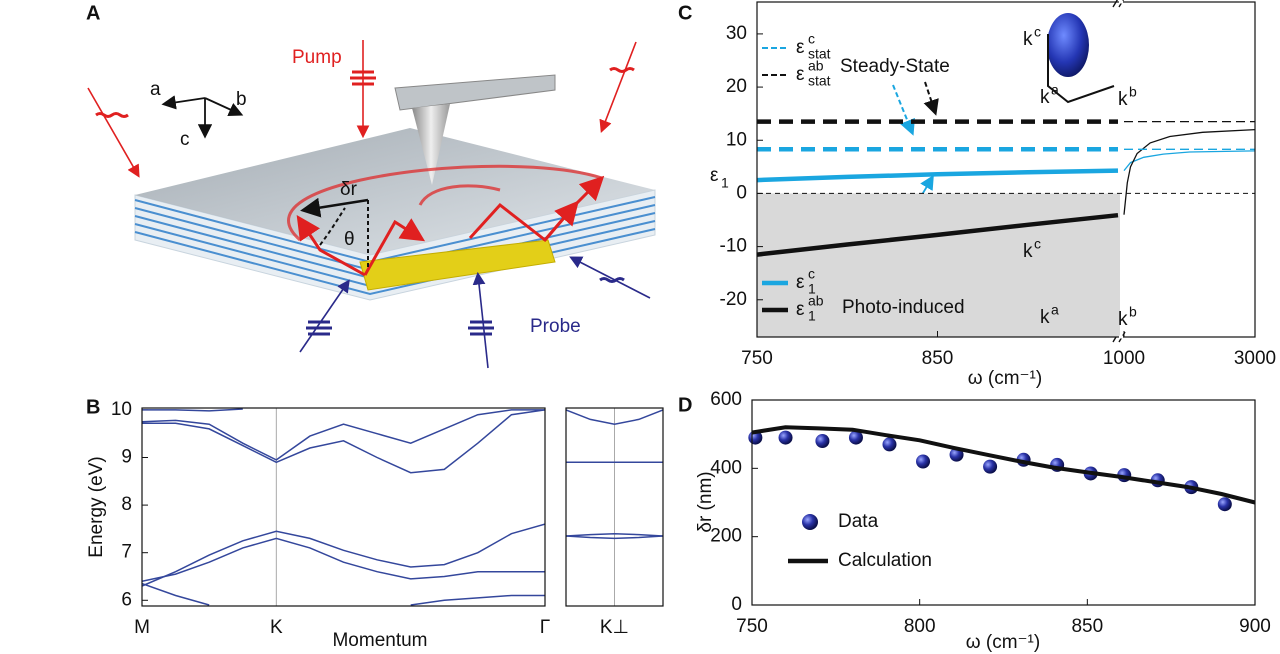 The height and width of the screenshot is (654, 1280). I want to click on inset-axes, so click(1081, 69).